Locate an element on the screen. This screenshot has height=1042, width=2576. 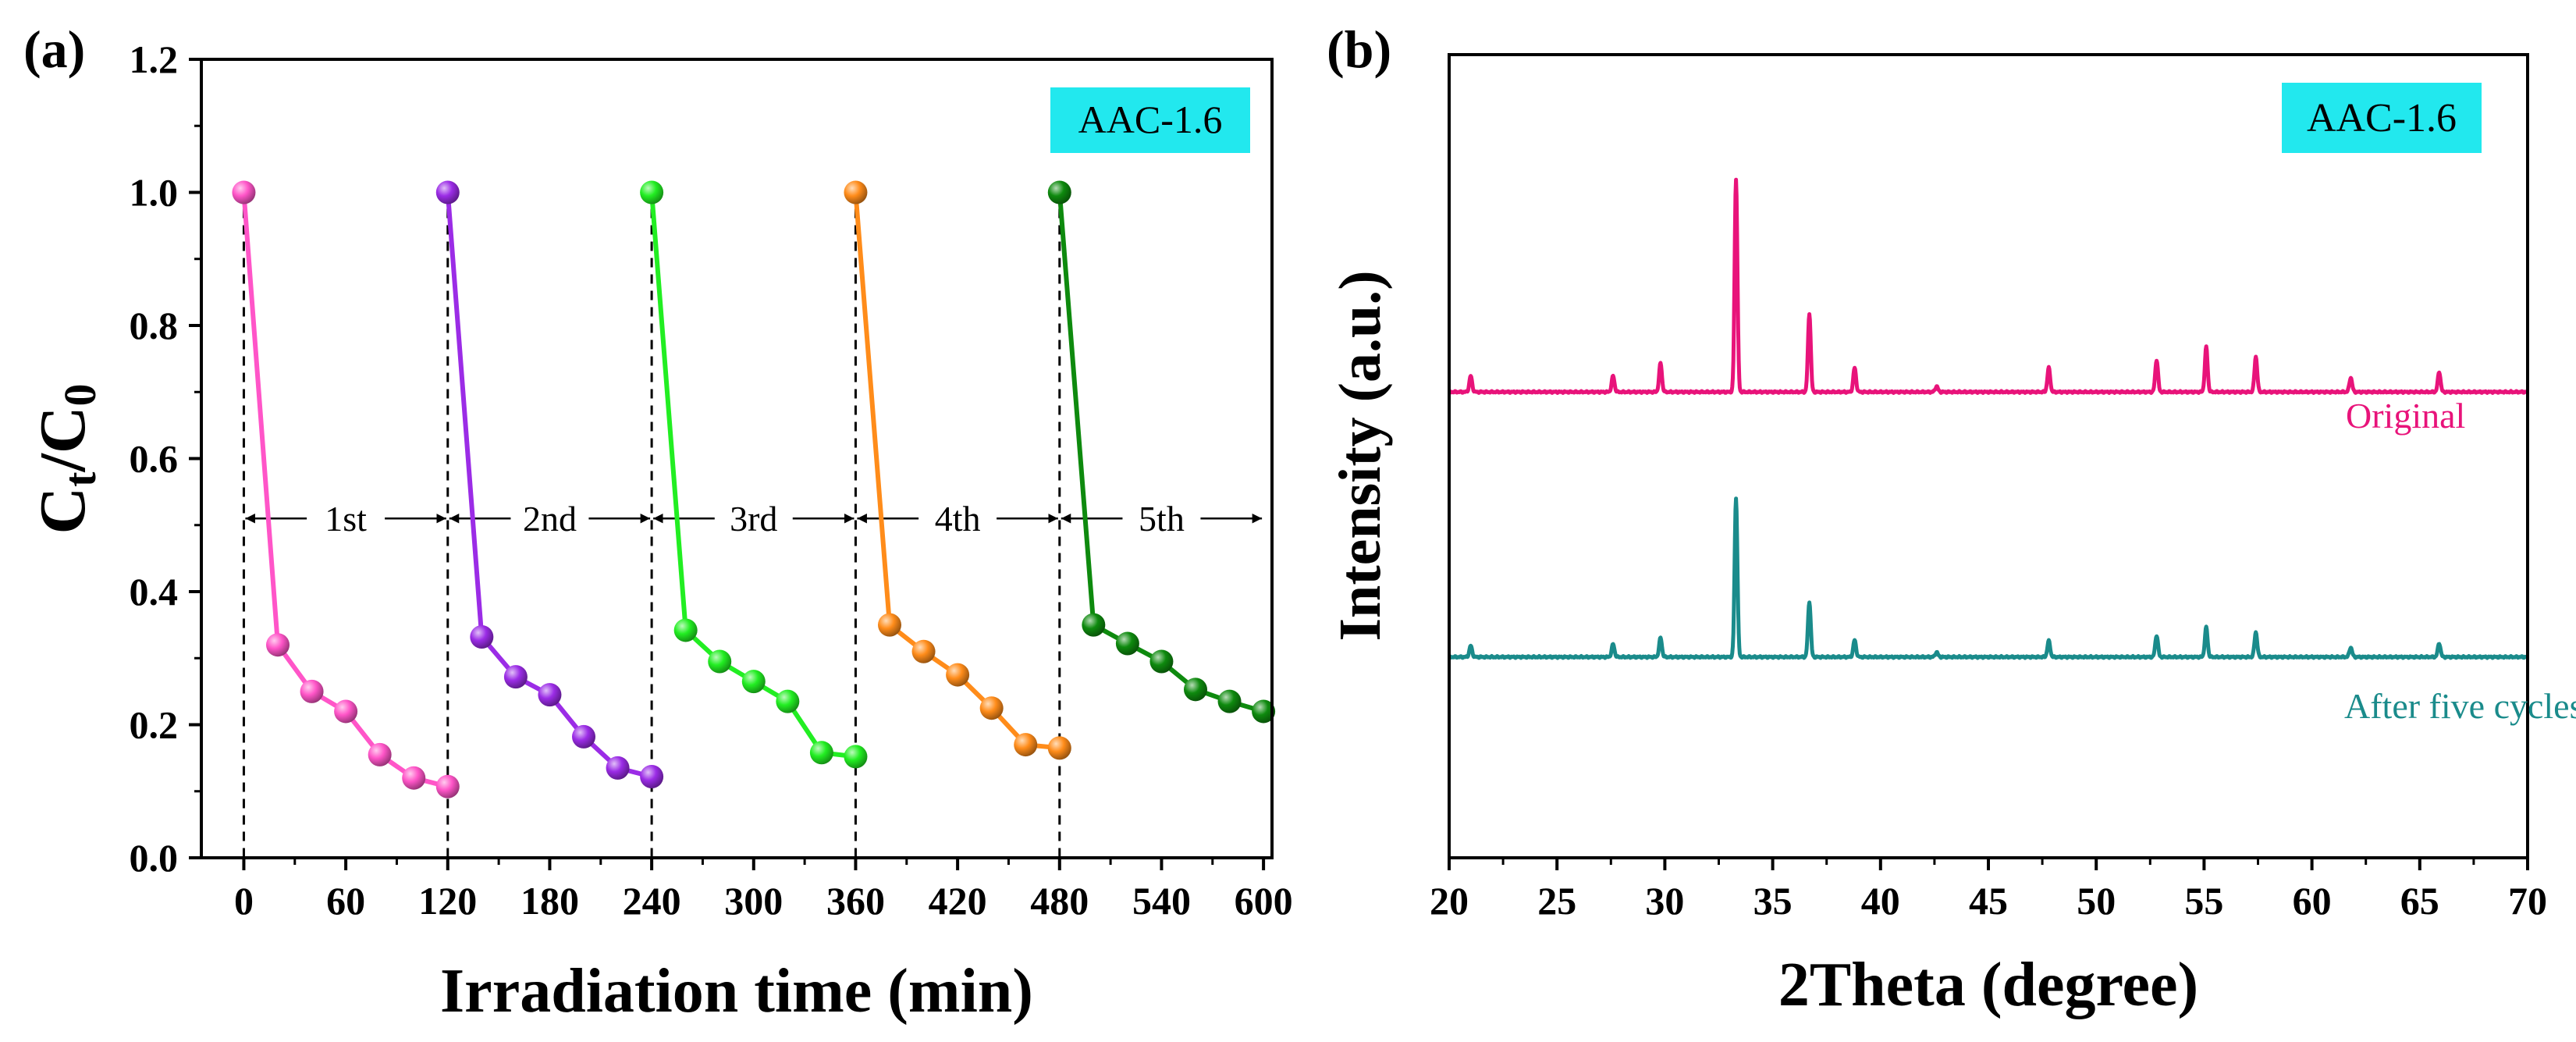
x-tick-label: 55 is located at coordinates (2203, 901).